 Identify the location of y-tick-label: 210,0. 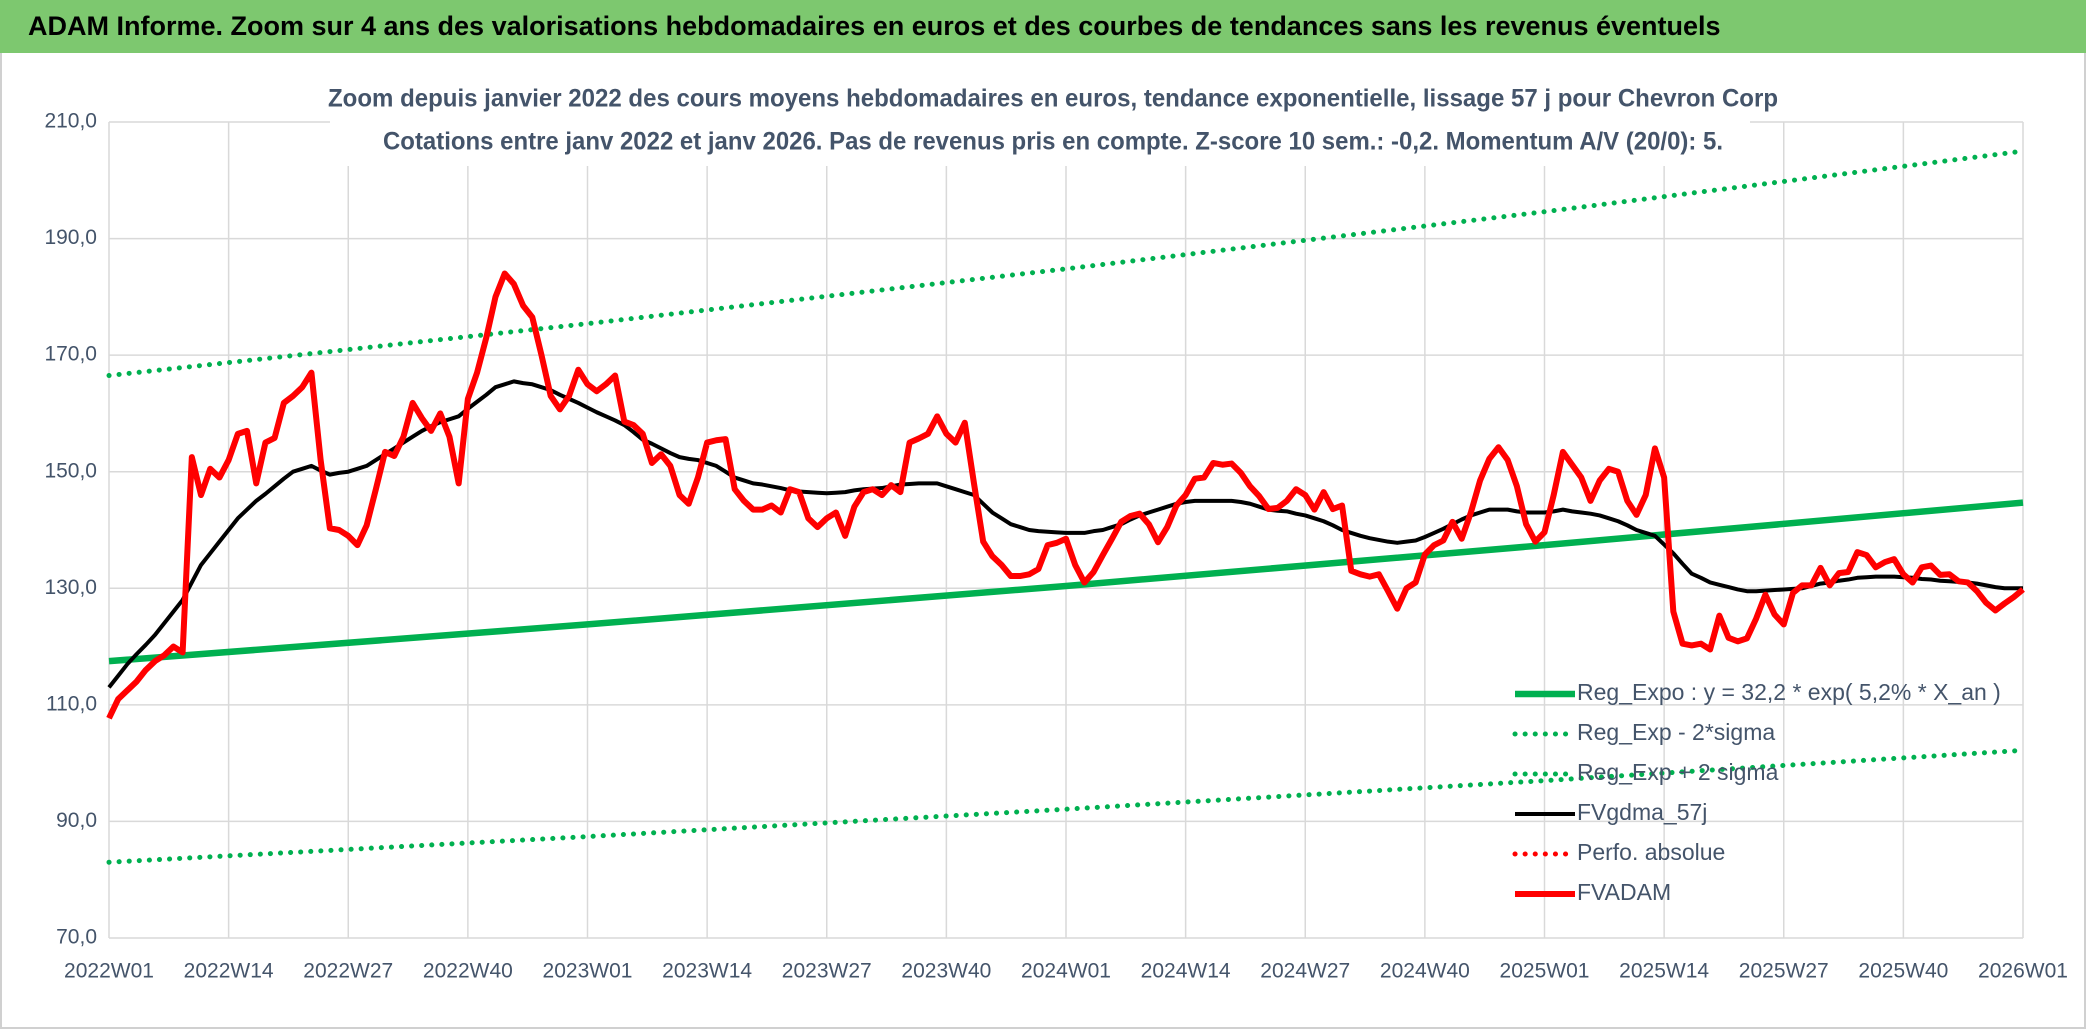
(70, 121).